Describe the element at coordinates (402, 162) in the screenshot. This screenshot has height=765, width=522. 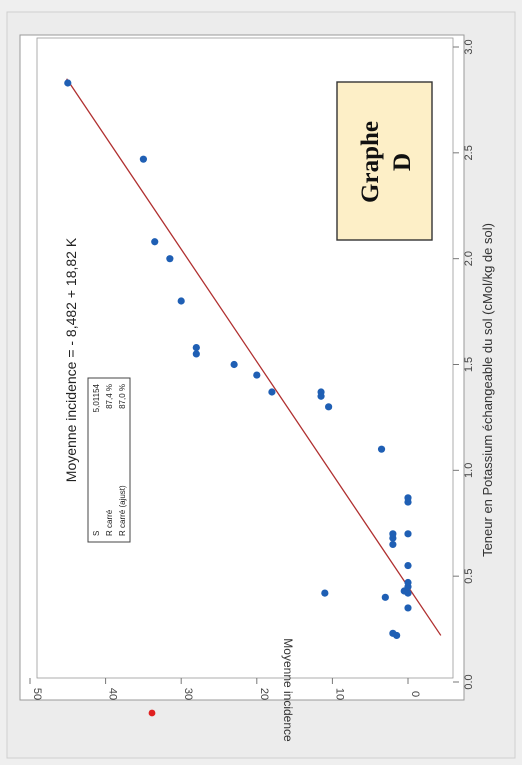
I see `graph-label-line2: D` at that location.